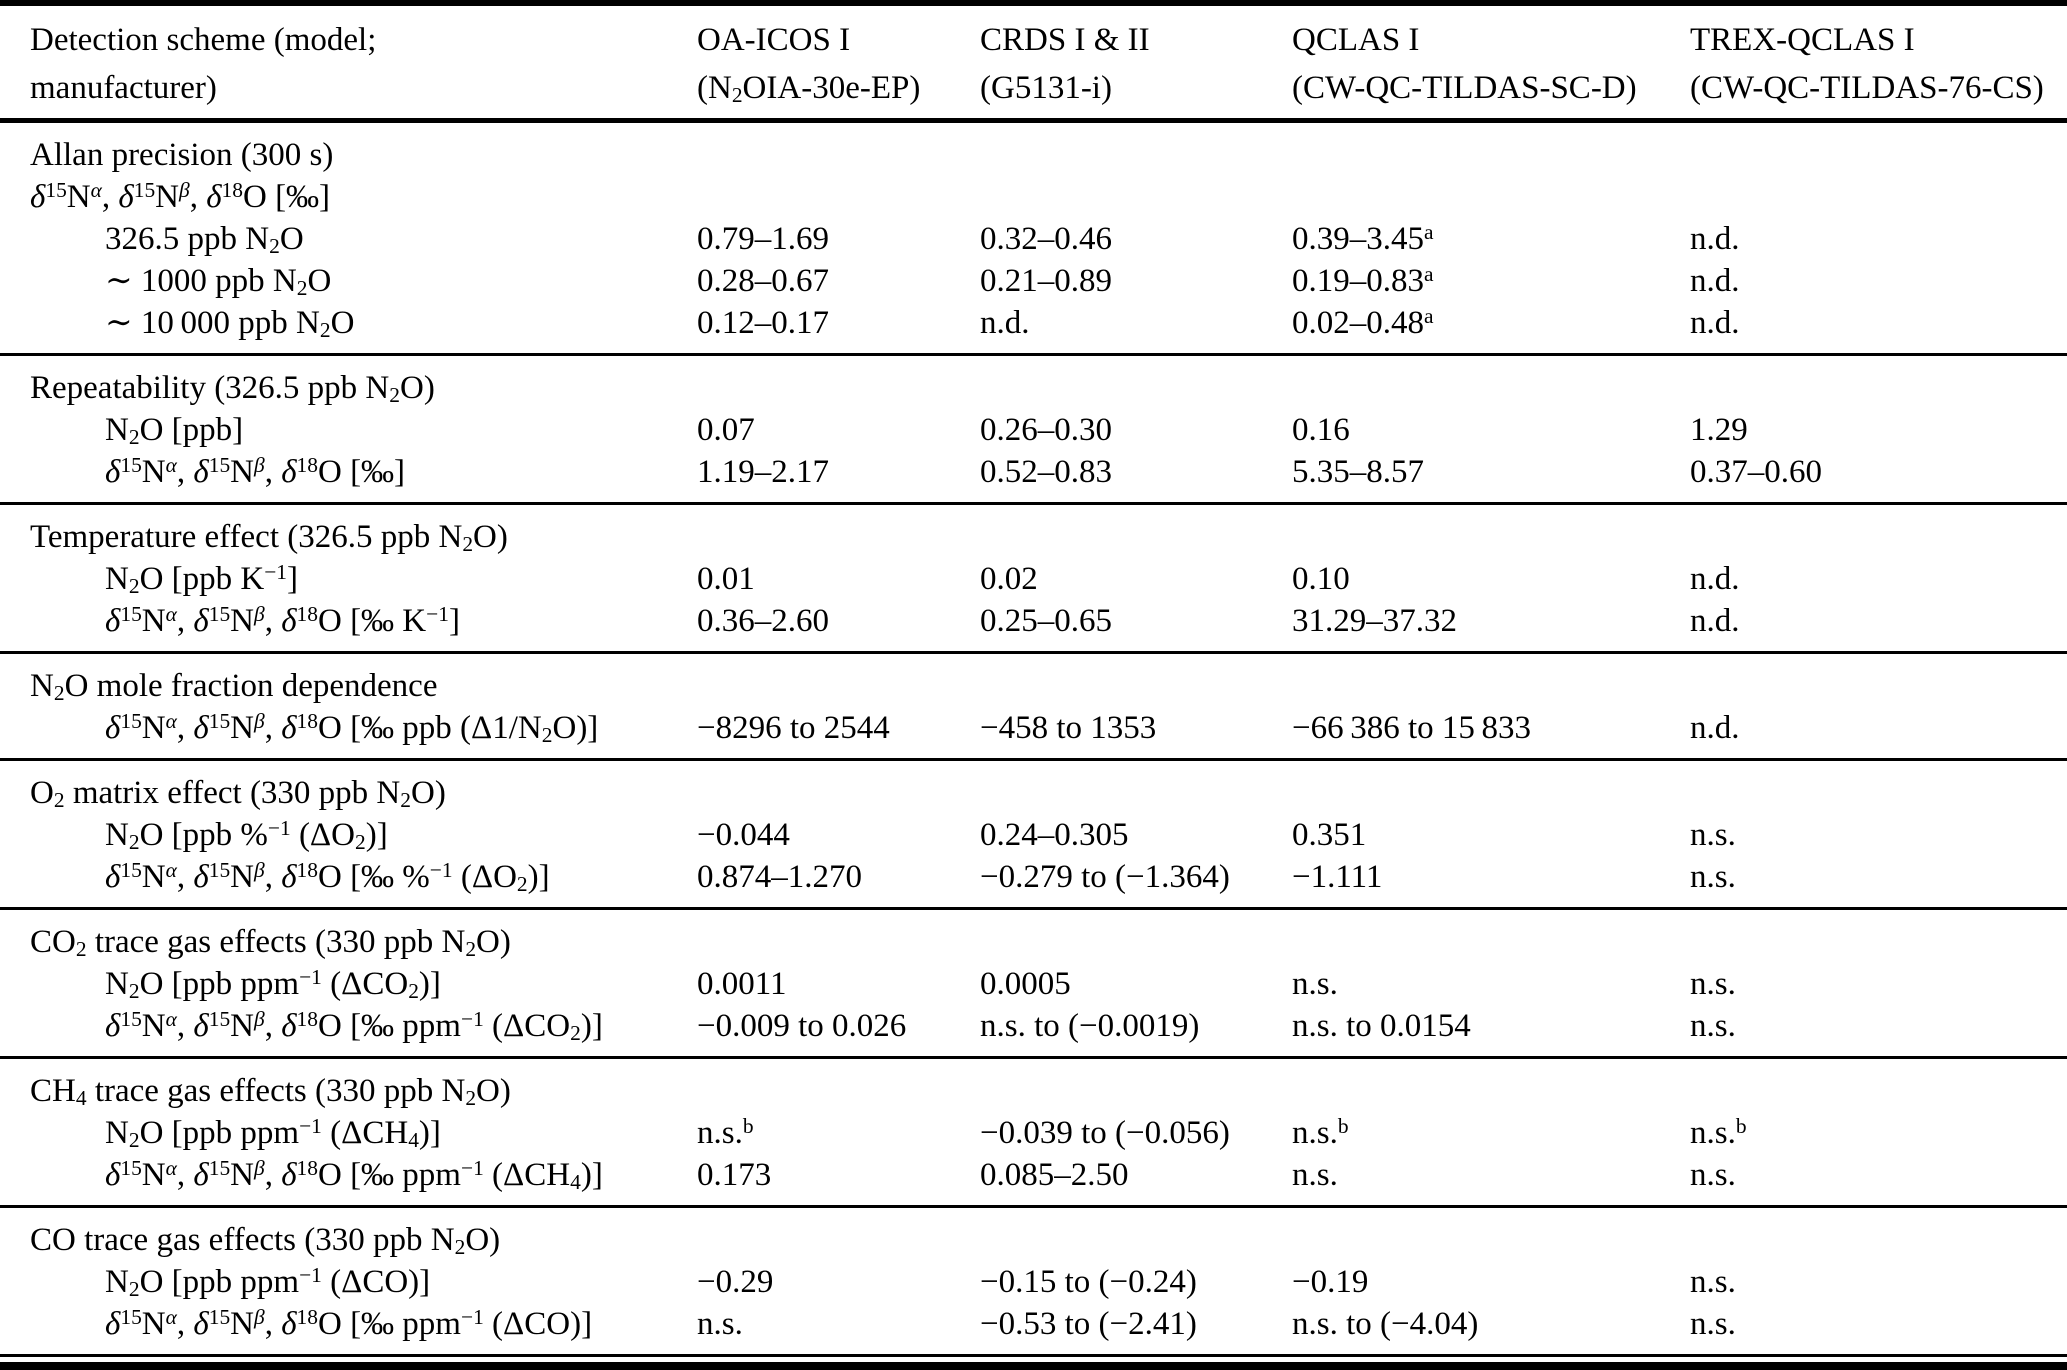  What do you see at coordinates (273, 984) in the screenshot?
I see `row-label: N2O [ppb ppm−1 (ΔCO2)]` at bounding box center [273, 984].